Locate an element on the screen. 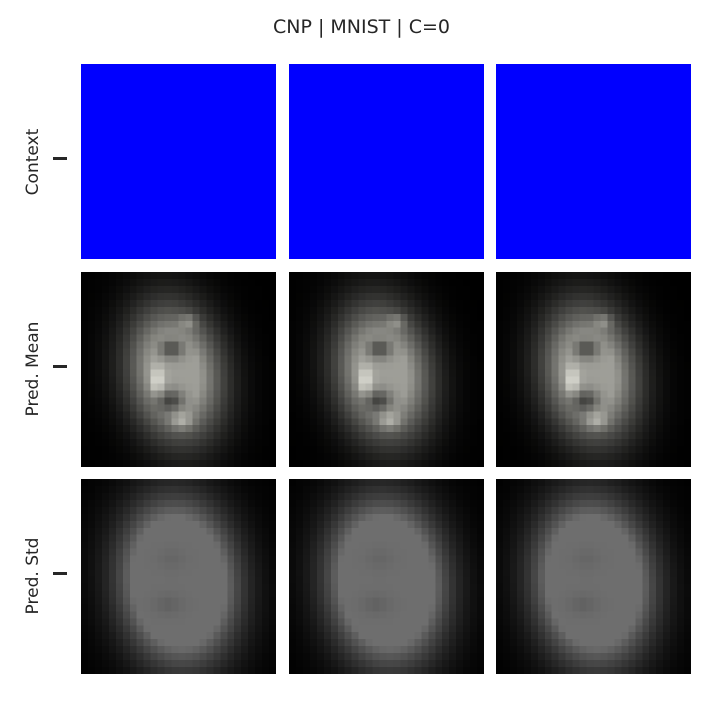  row-tick-pred-std is located at coordinates (60, 573).